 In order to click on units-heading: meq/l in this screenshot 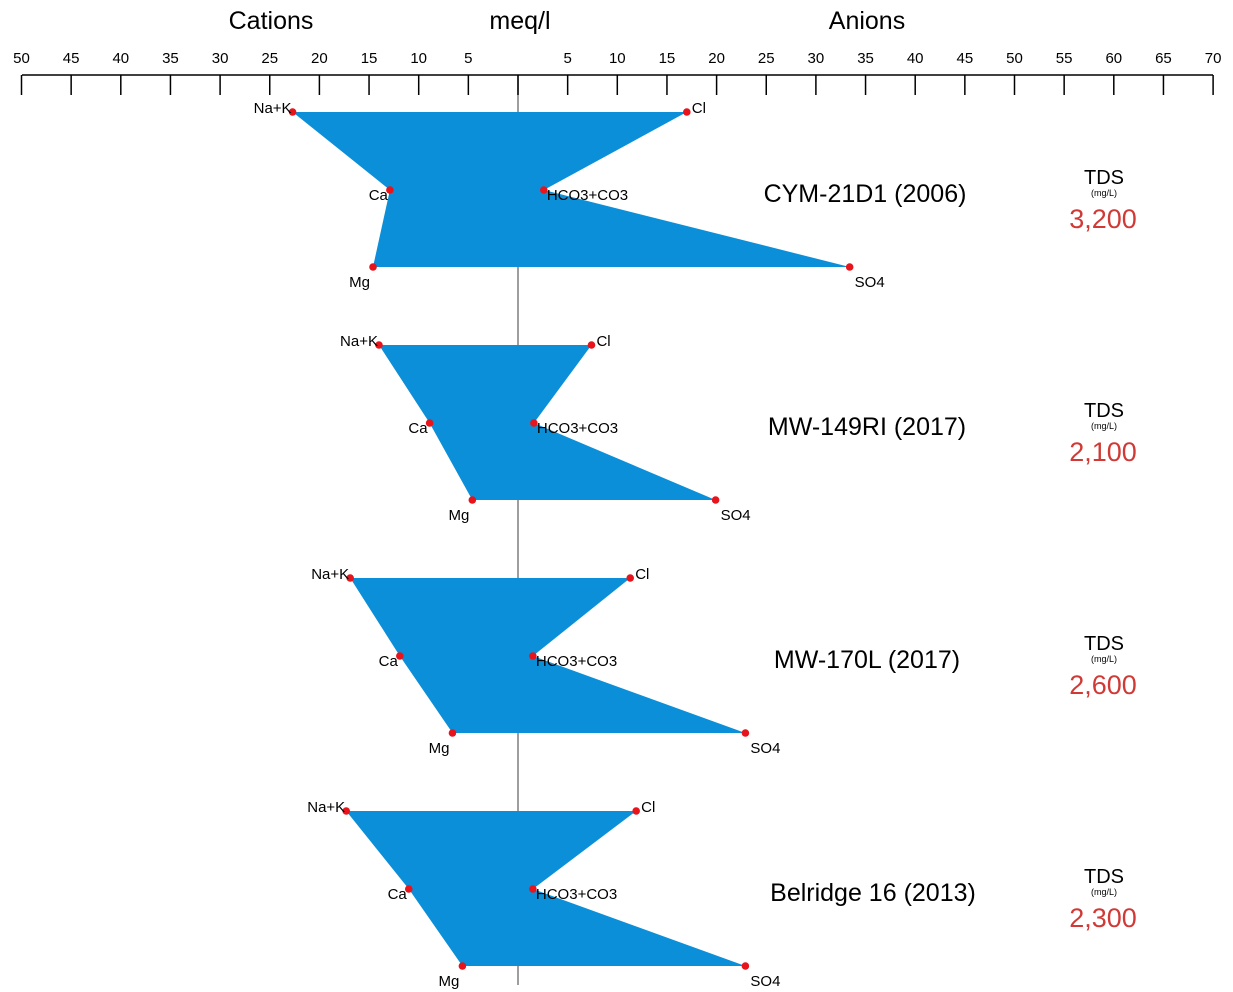, I will do `click(519, 21)`.